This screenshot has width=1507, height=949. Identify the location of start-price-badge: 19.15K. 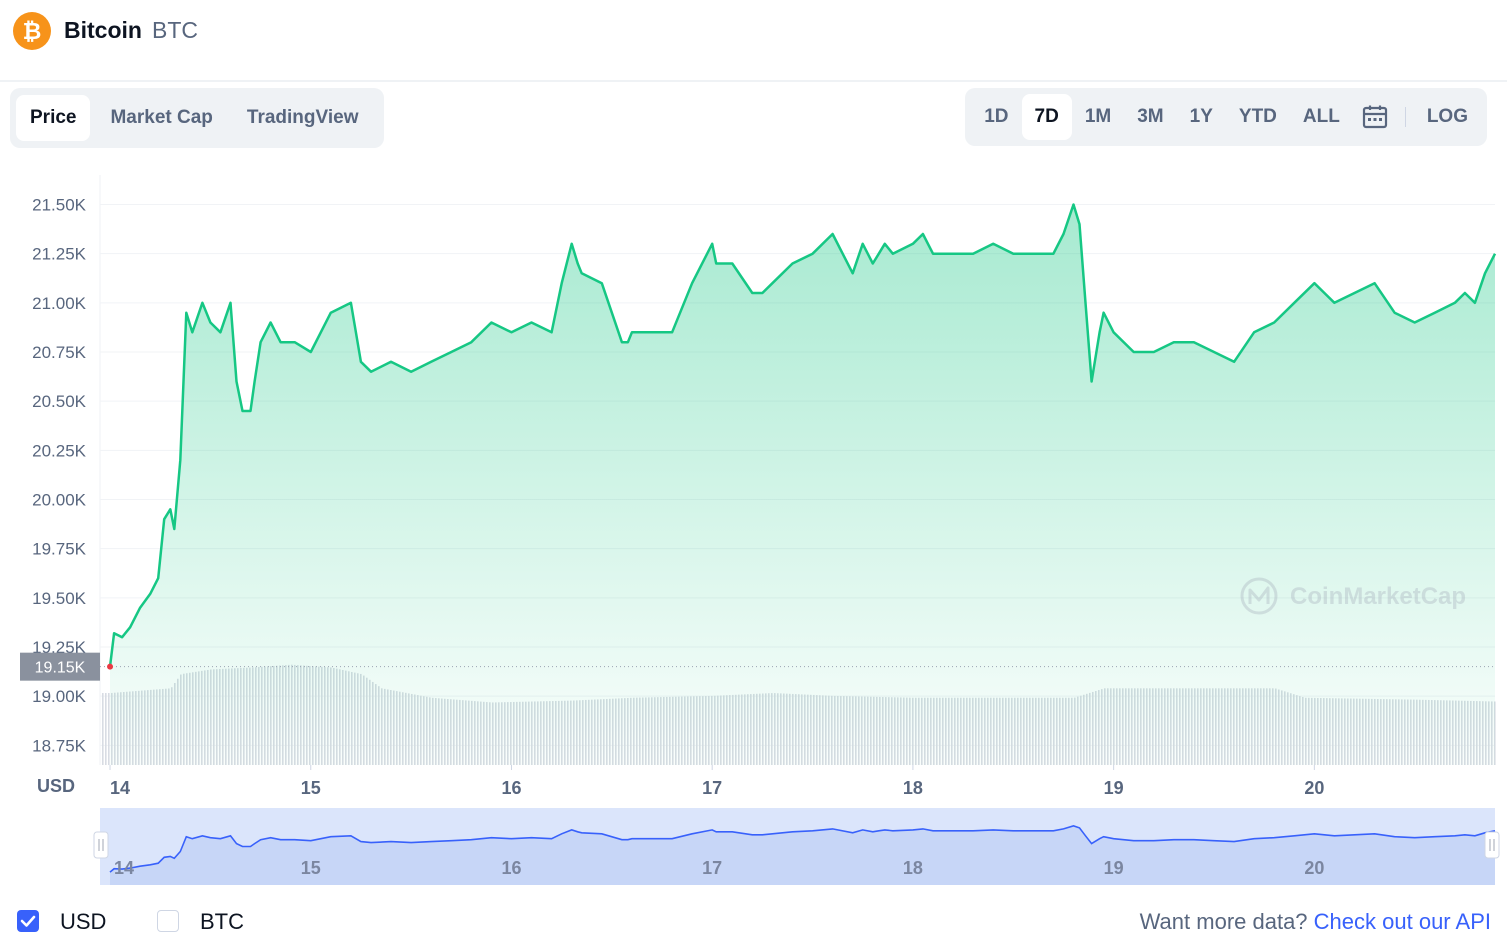
(60, 668).